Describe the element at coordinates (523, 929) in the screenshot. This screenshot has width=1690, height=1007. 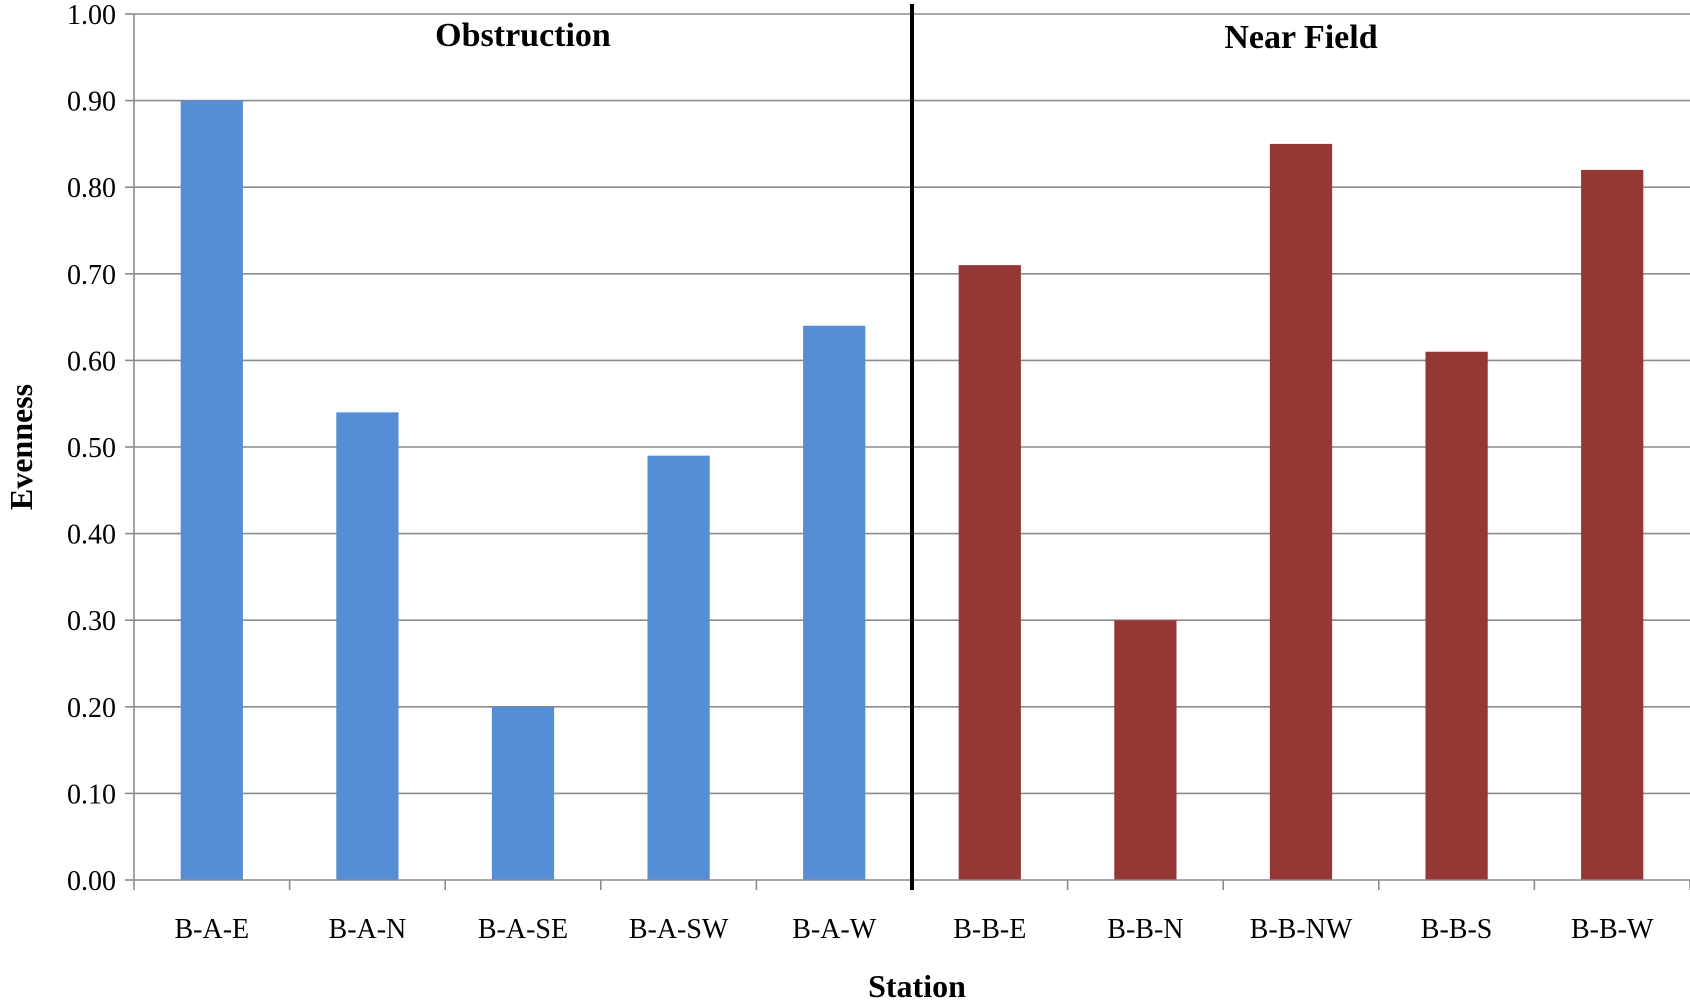
I see `x-tick-label: B-A-SE` at that location.